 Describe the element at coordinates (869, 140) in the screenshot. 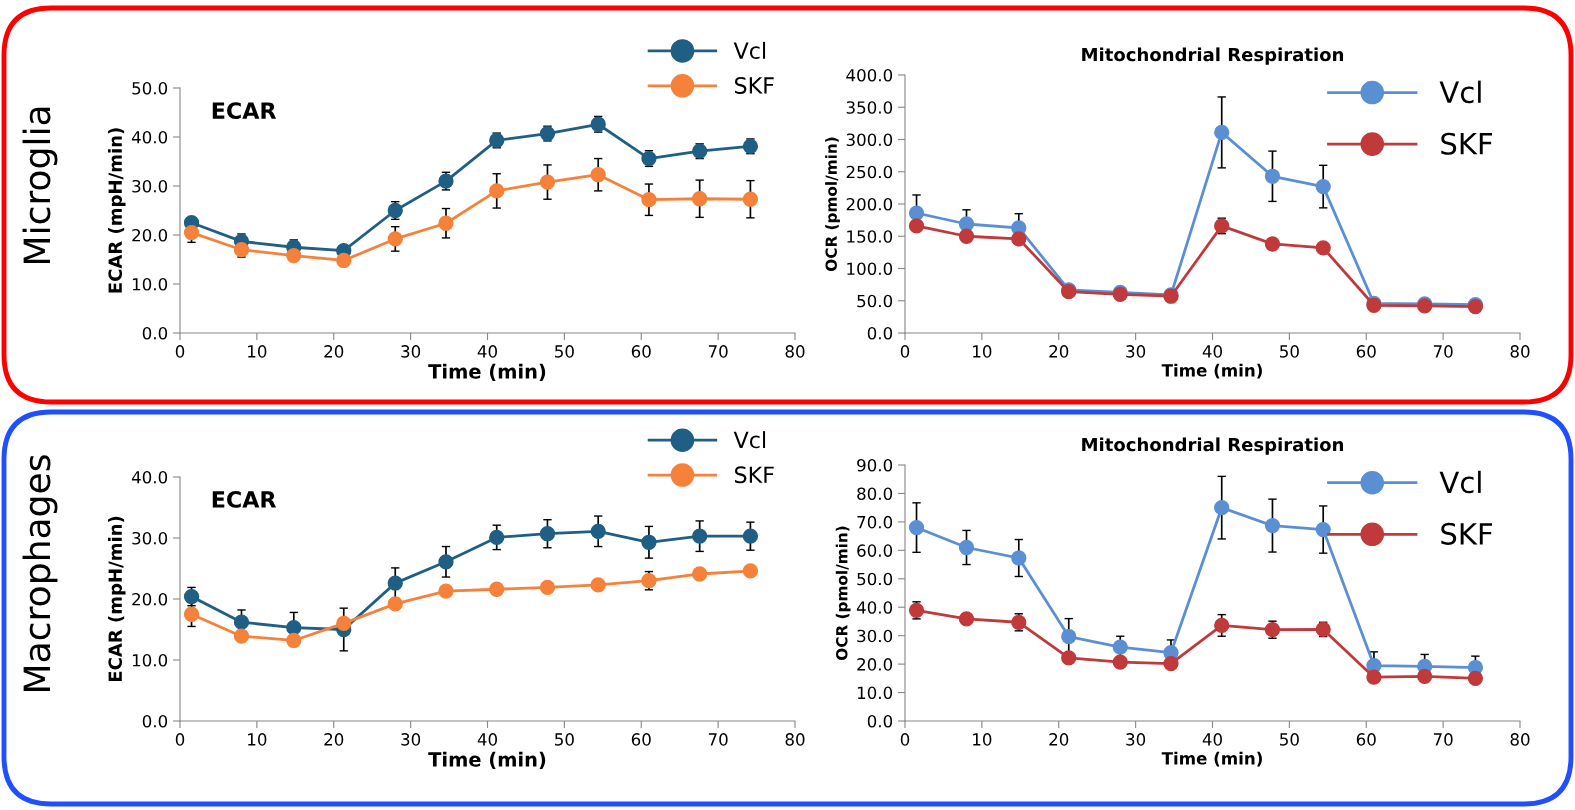

I see `y-tick-label: 300.0` at that location.